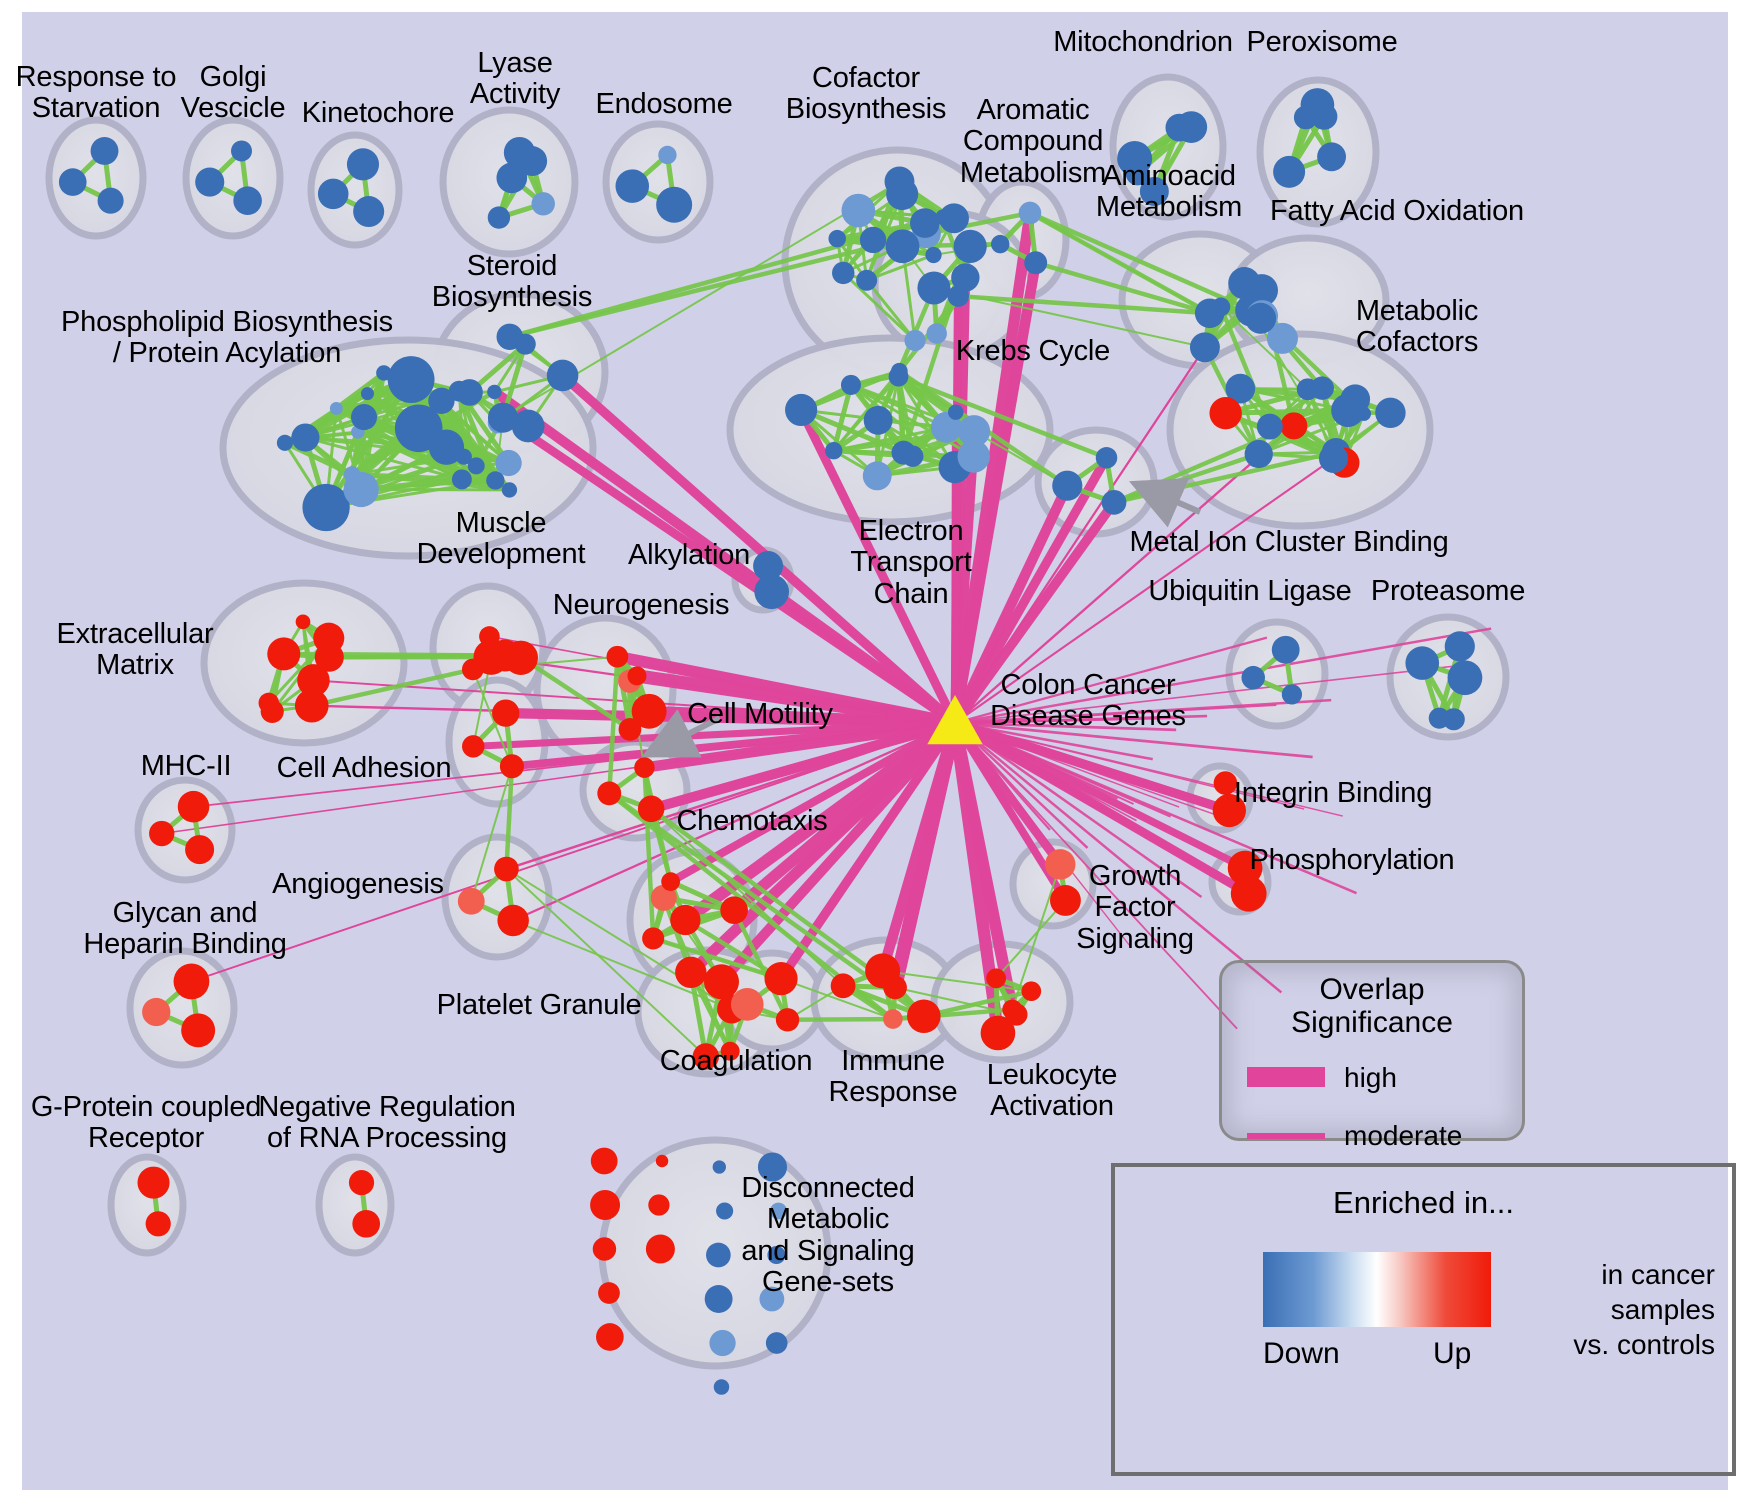  I want to click on cluster-label-lyase-activity: Lyase Activity, so click(515, 79).